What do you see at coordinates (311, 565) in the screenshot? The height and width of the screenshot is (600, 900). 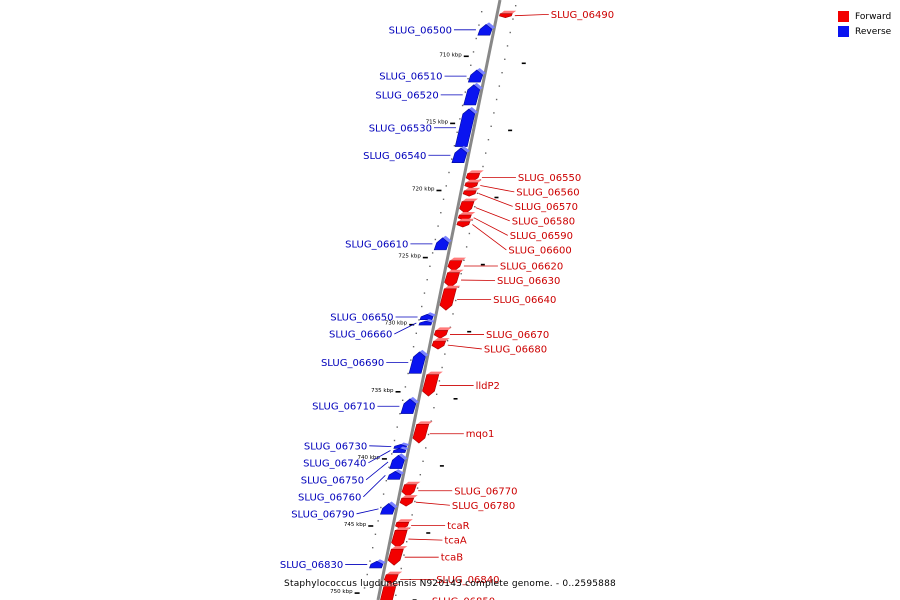 I see `gene-label: SLUG_06830` at bounding box center [311, 565].